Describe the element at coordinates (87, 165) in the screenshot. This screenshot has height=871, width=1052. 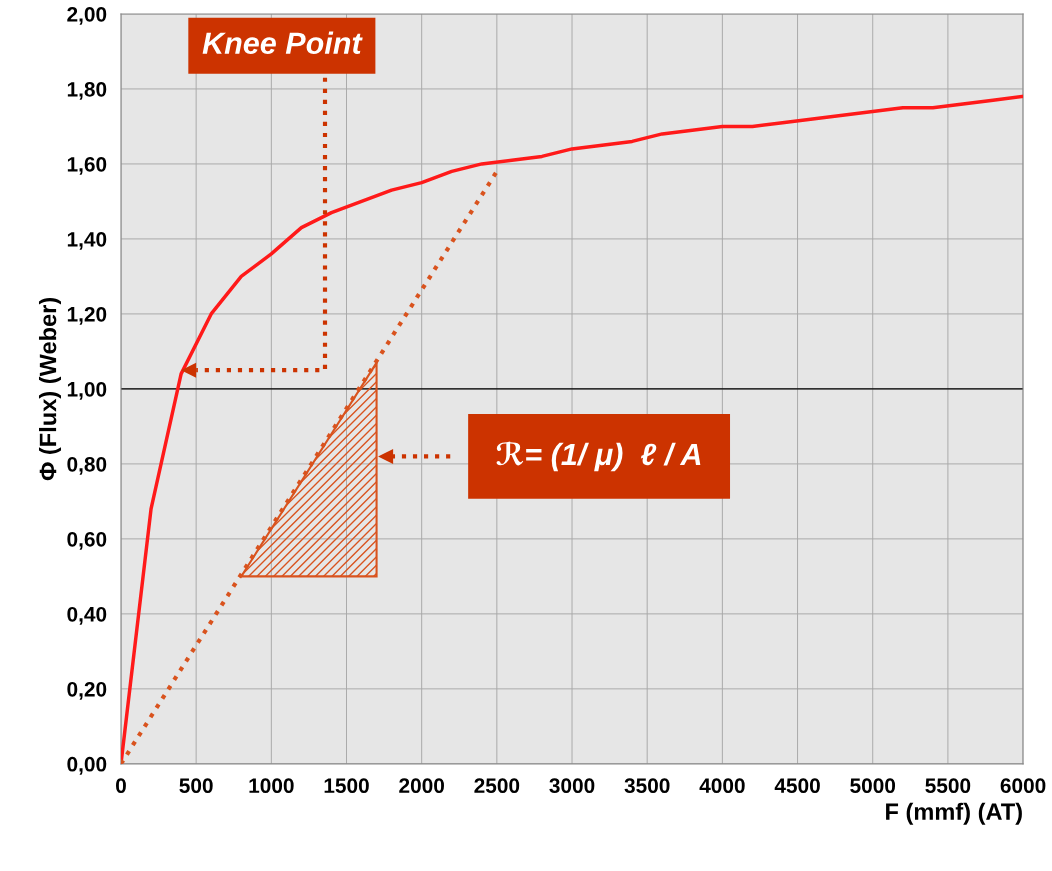
I see `y-tick-label: 1,60` at that location.